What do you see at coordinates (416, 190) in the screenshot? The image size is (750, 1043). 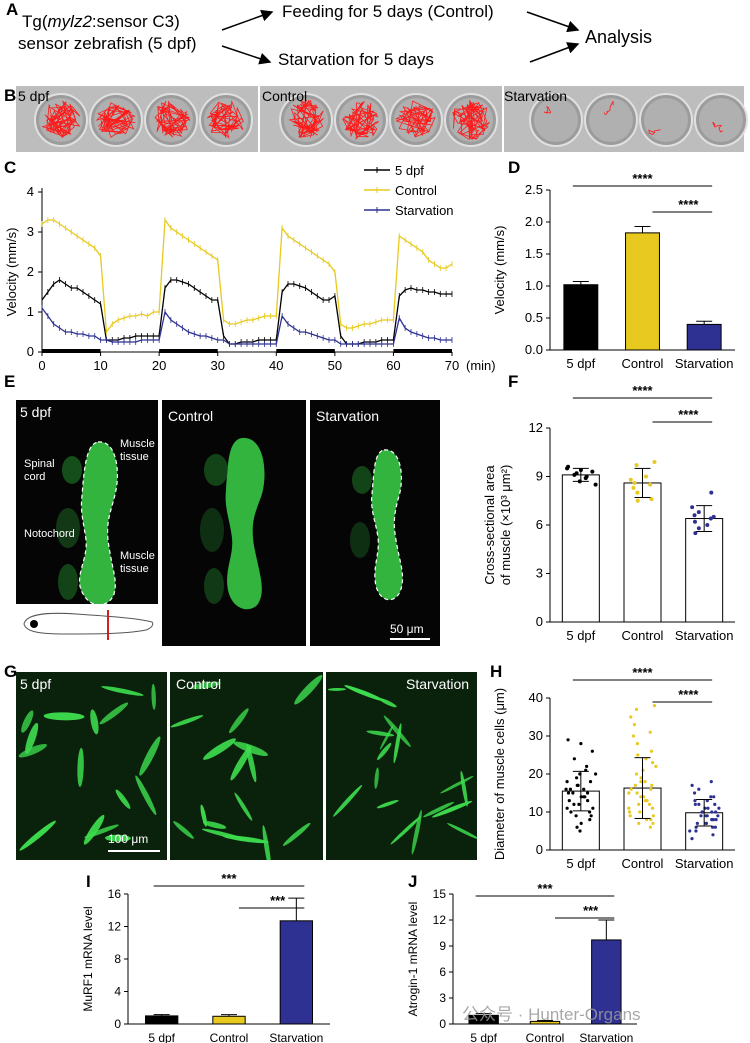 I see `legend-label: Control` at bounding box center [416, 190].